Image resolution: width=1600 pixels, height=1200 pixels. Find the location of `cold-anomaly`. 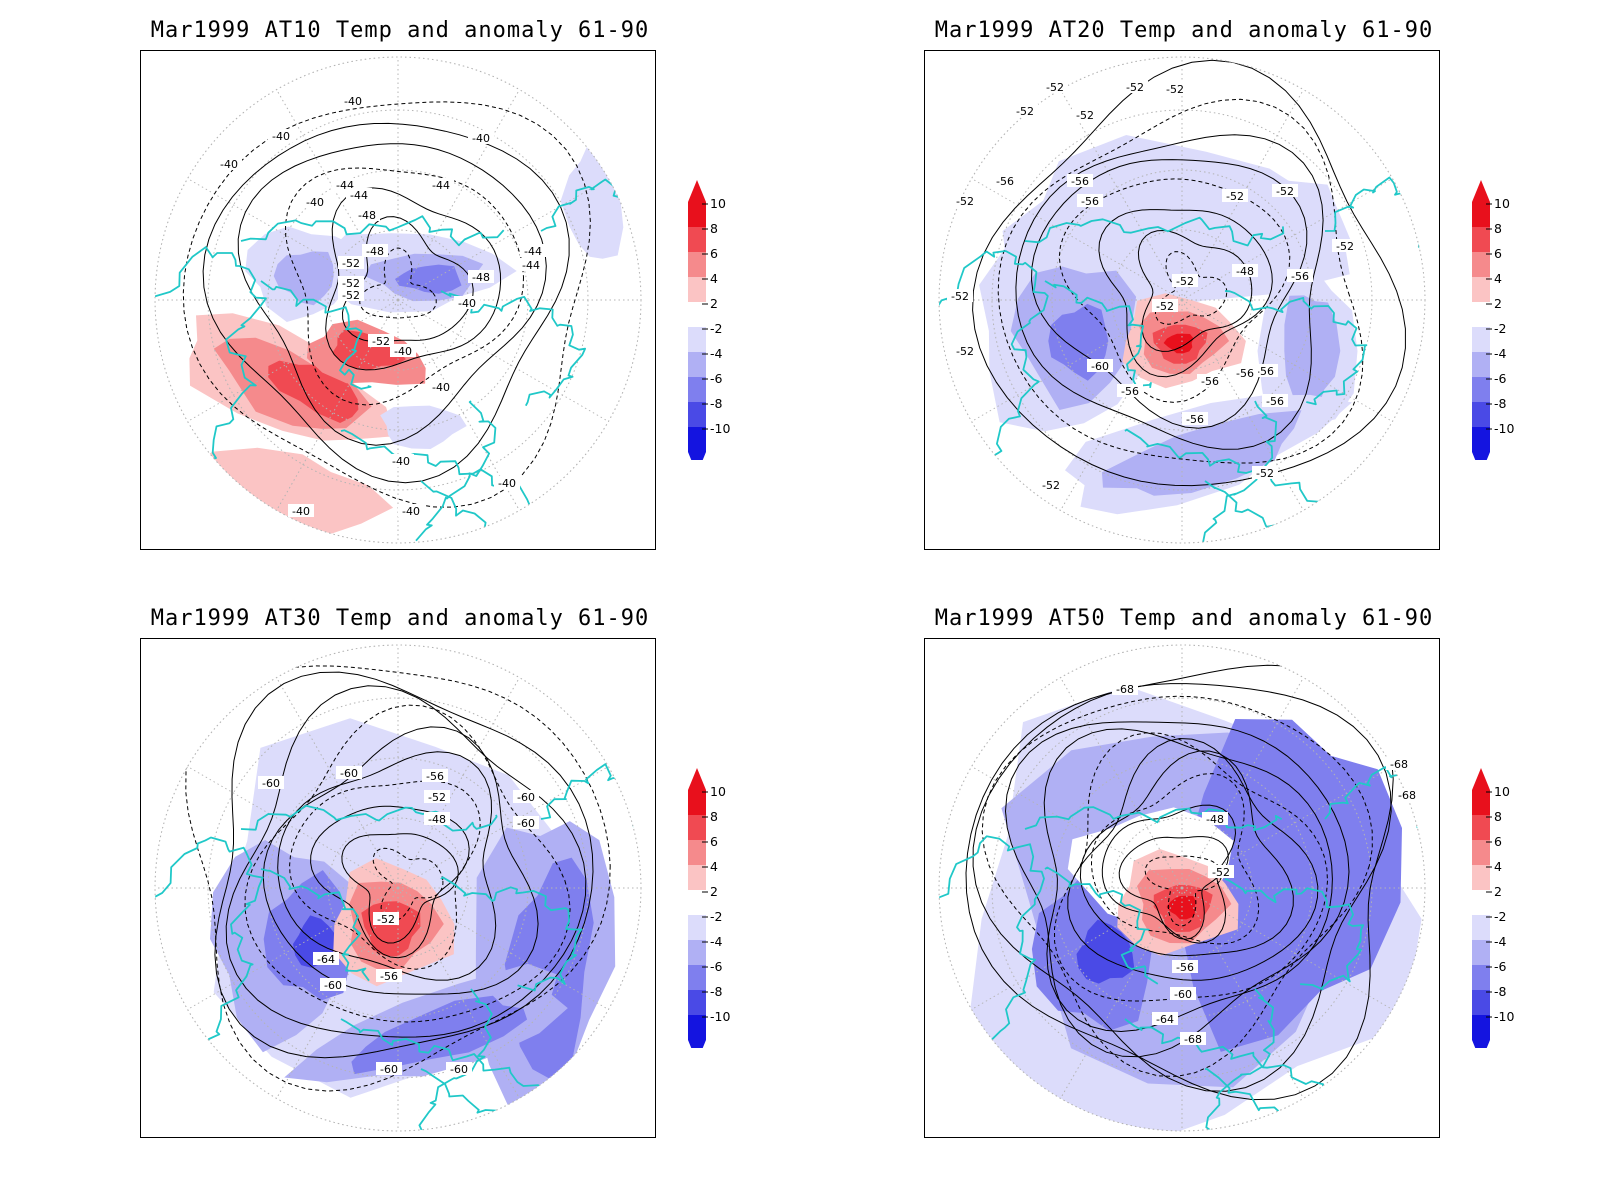

cold-anomaly is located at coordinates (423, 427).